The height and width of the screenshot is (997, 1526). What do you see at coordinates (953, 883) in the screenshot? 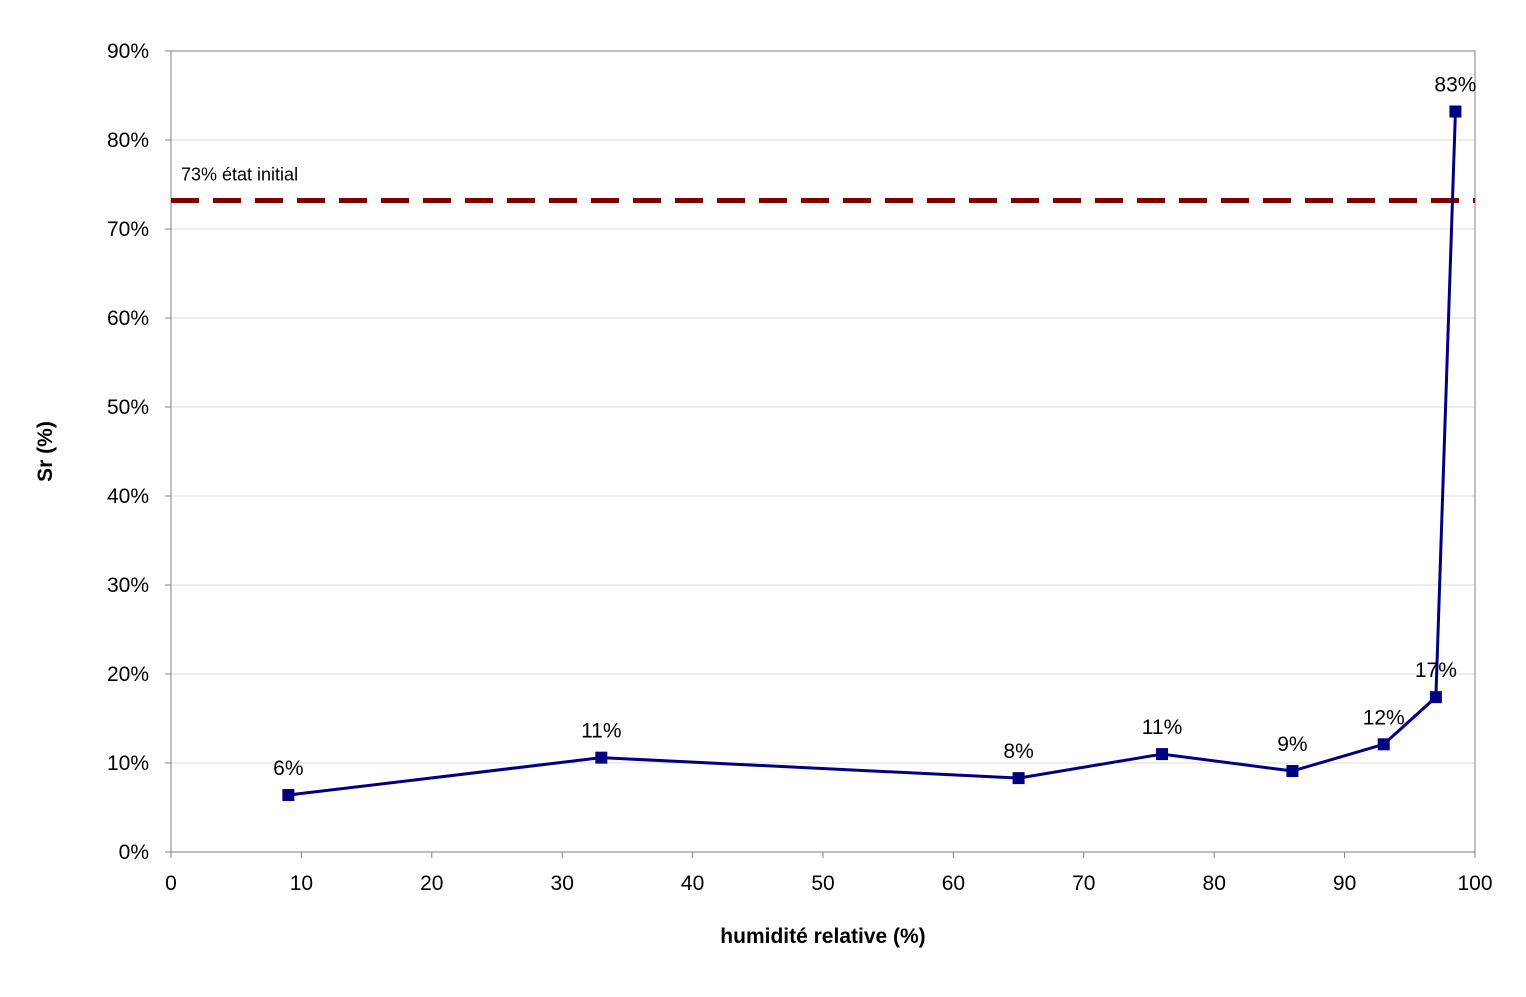
I see `x-tick-label: 60` at bounding box center [953, 883].